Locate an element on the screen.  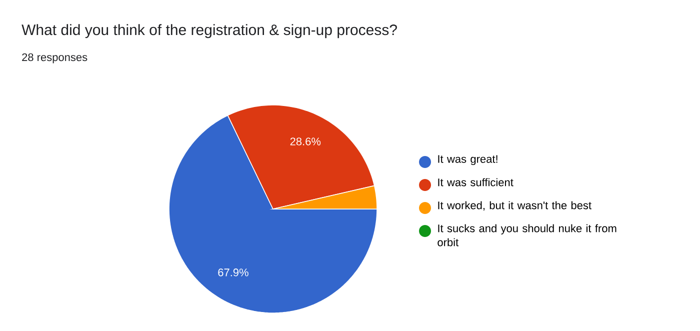
data-label: 67.9% is located at coordinates (233, 272).